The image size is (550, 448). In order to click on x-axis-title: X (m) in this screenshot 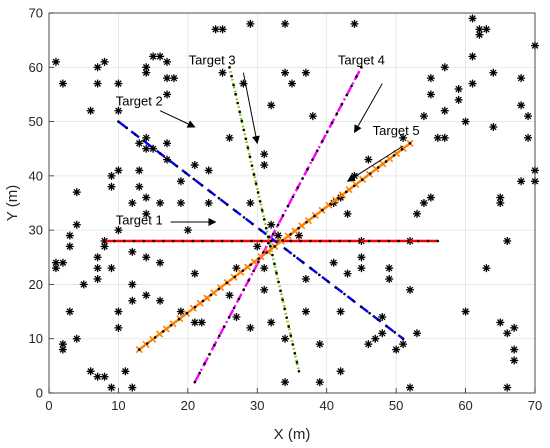, I will do `click(292, 434)`.